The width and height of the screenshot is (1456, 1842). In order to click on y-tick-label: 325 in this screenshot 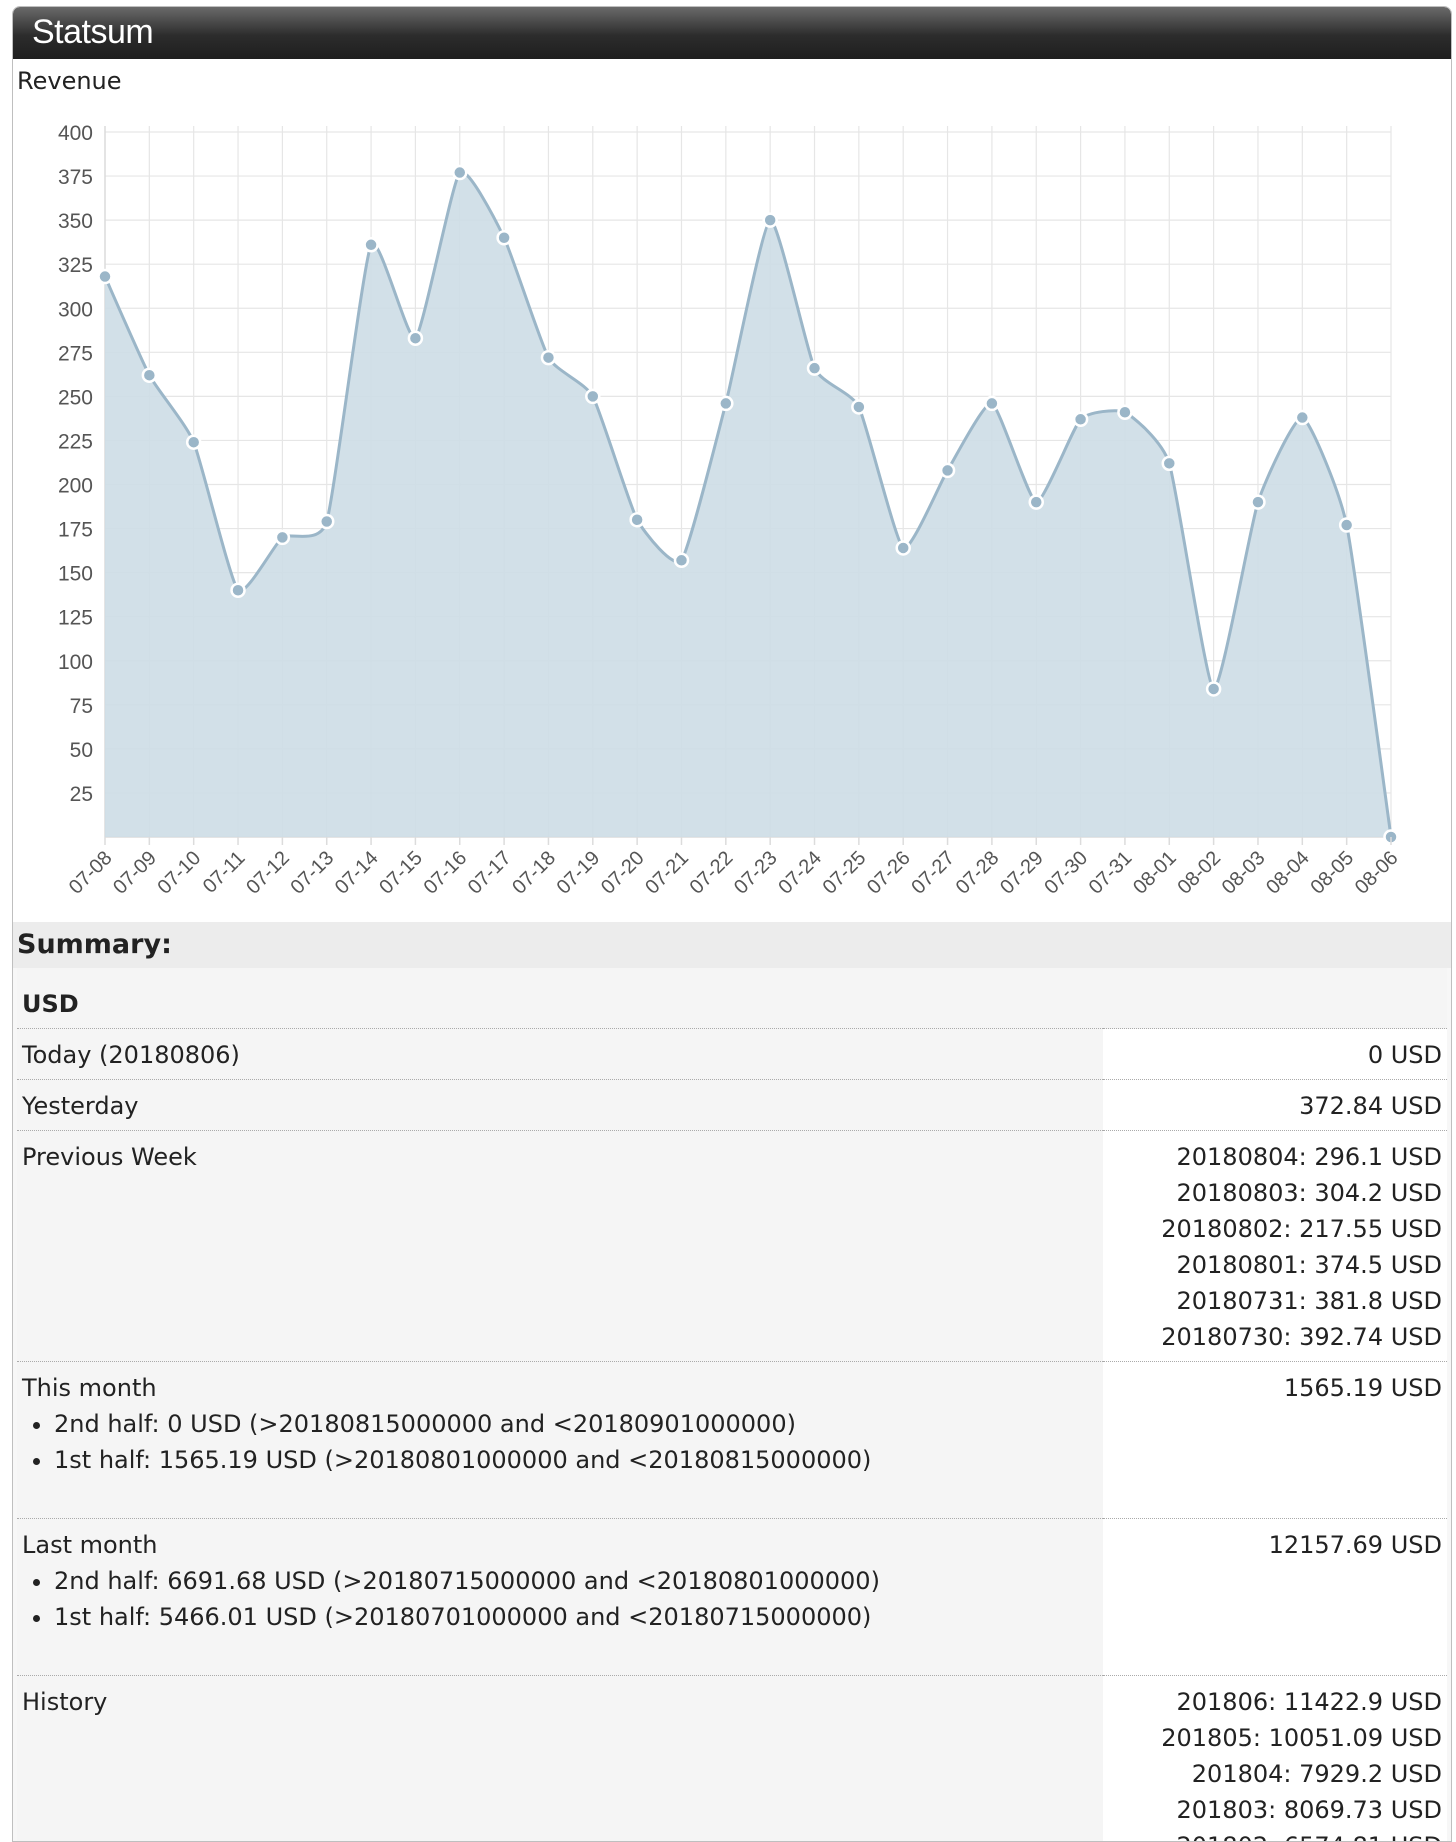, I will do `click(75, 265)`.